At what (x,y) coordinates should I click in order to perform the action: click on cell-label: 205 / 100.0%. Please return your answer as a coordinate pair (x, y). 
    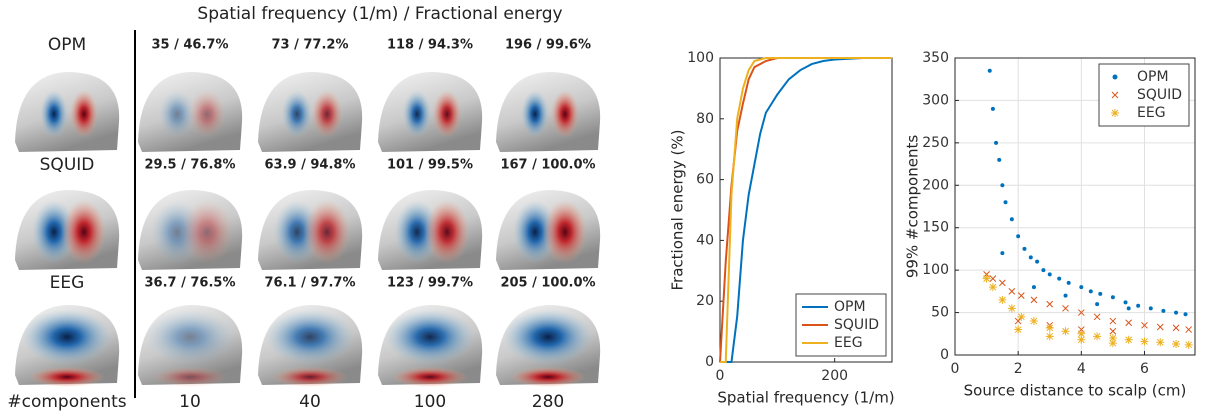
    Looking at the image, I should click on (547, 283).